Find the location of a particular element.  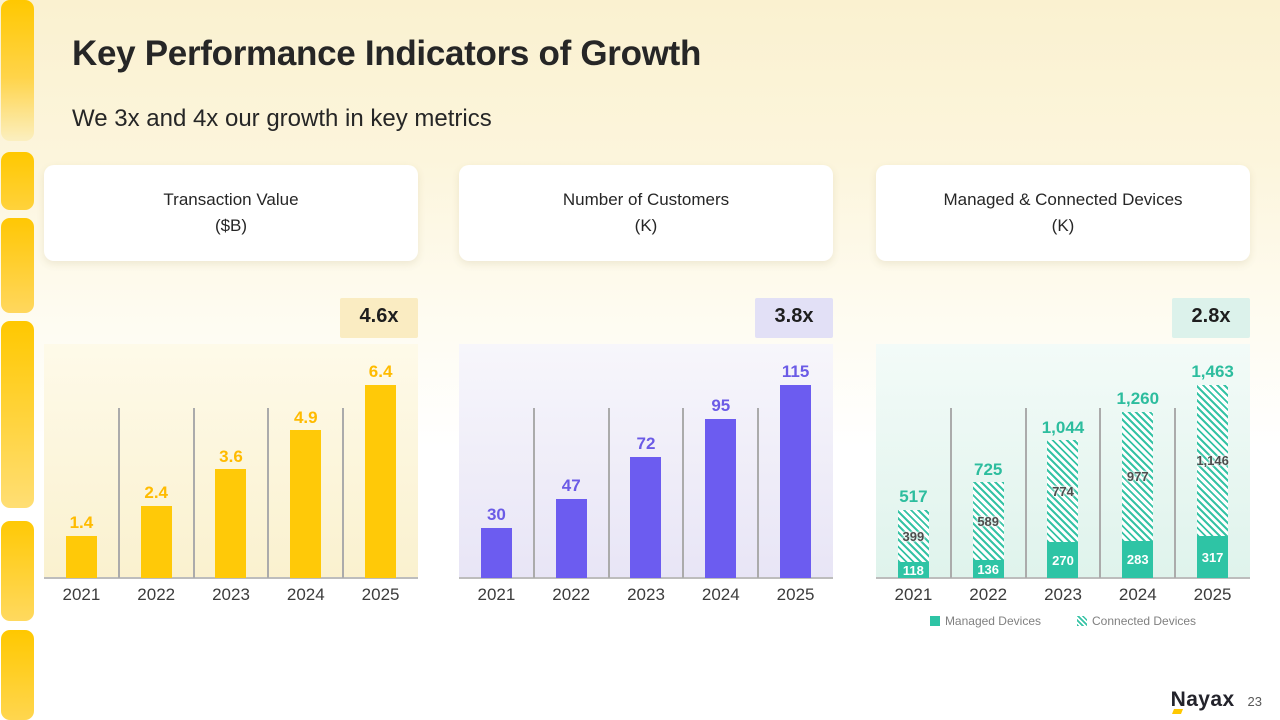

segment-value-label: 118 is located at coordinates (913, 570).